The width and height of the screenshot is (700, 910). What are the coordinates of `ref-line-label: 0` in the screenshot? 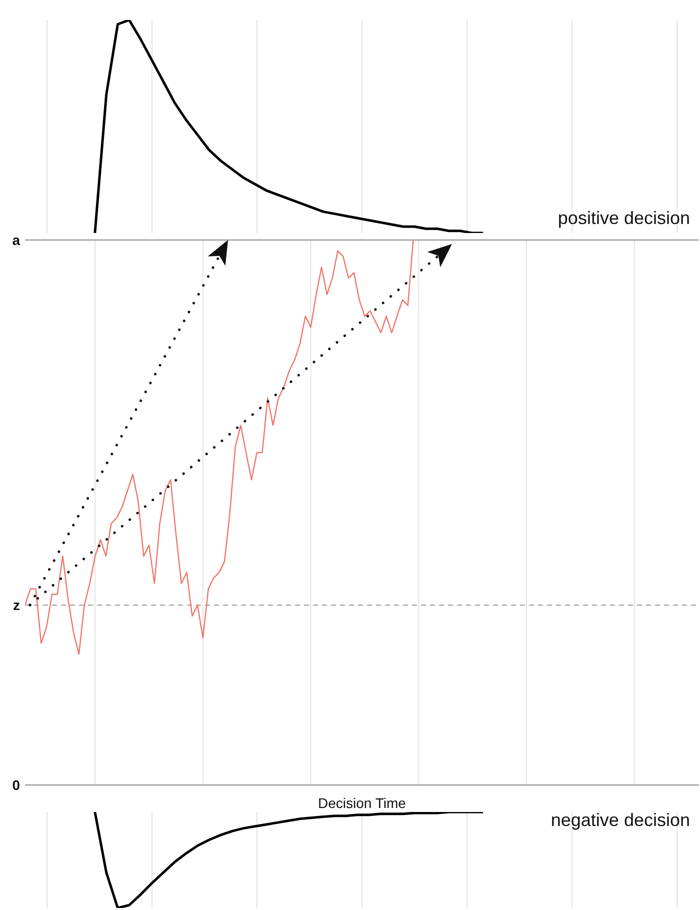 It's located at (16, 784).